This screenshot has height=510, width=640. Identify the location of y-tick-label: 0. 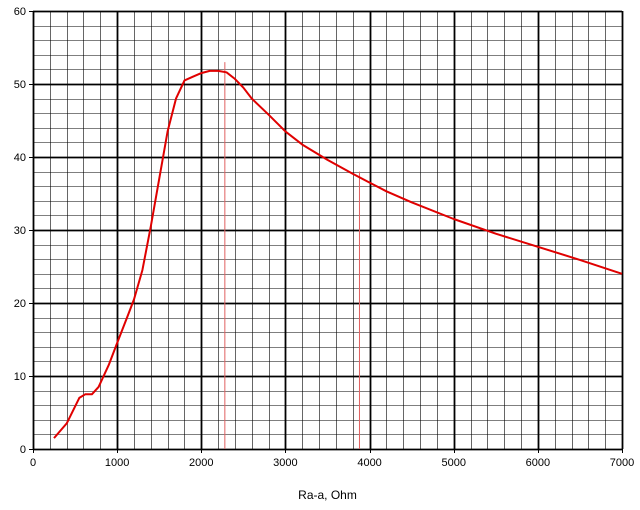
(23, 450).